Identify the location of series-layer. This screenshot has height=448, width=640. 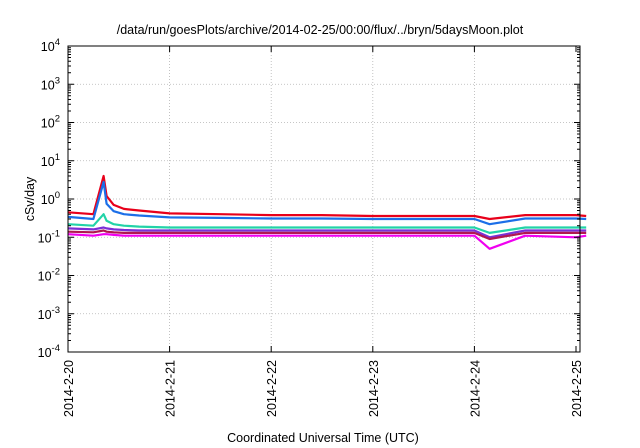
(327, 212).